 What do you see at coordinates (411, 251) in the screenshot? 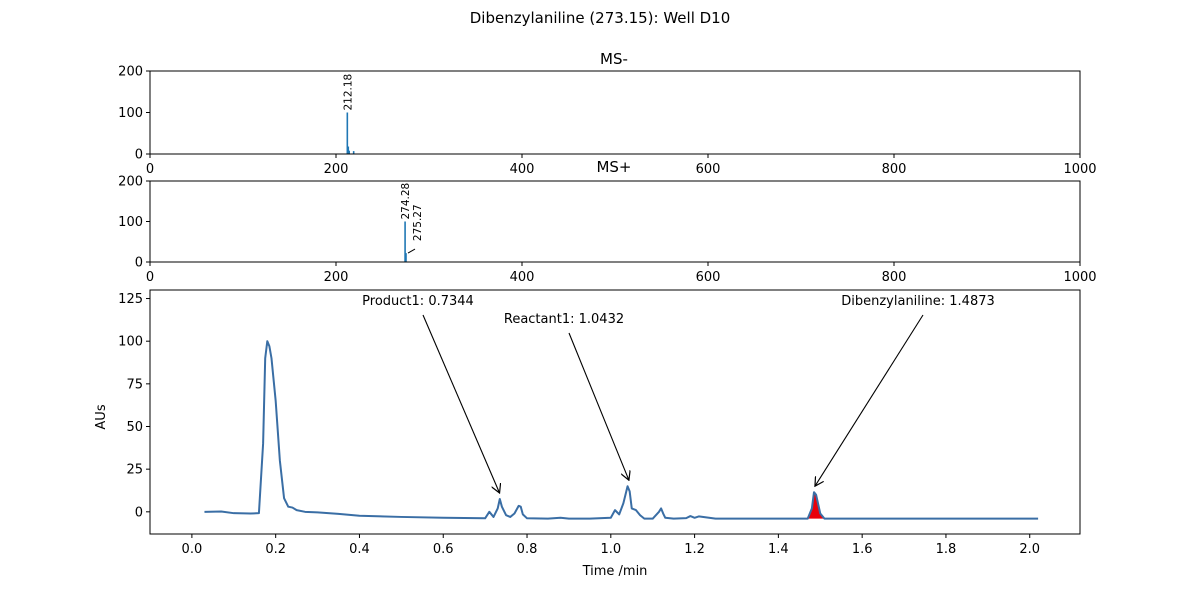
I see `peak-label-leader` at bounding box center [411, 251].